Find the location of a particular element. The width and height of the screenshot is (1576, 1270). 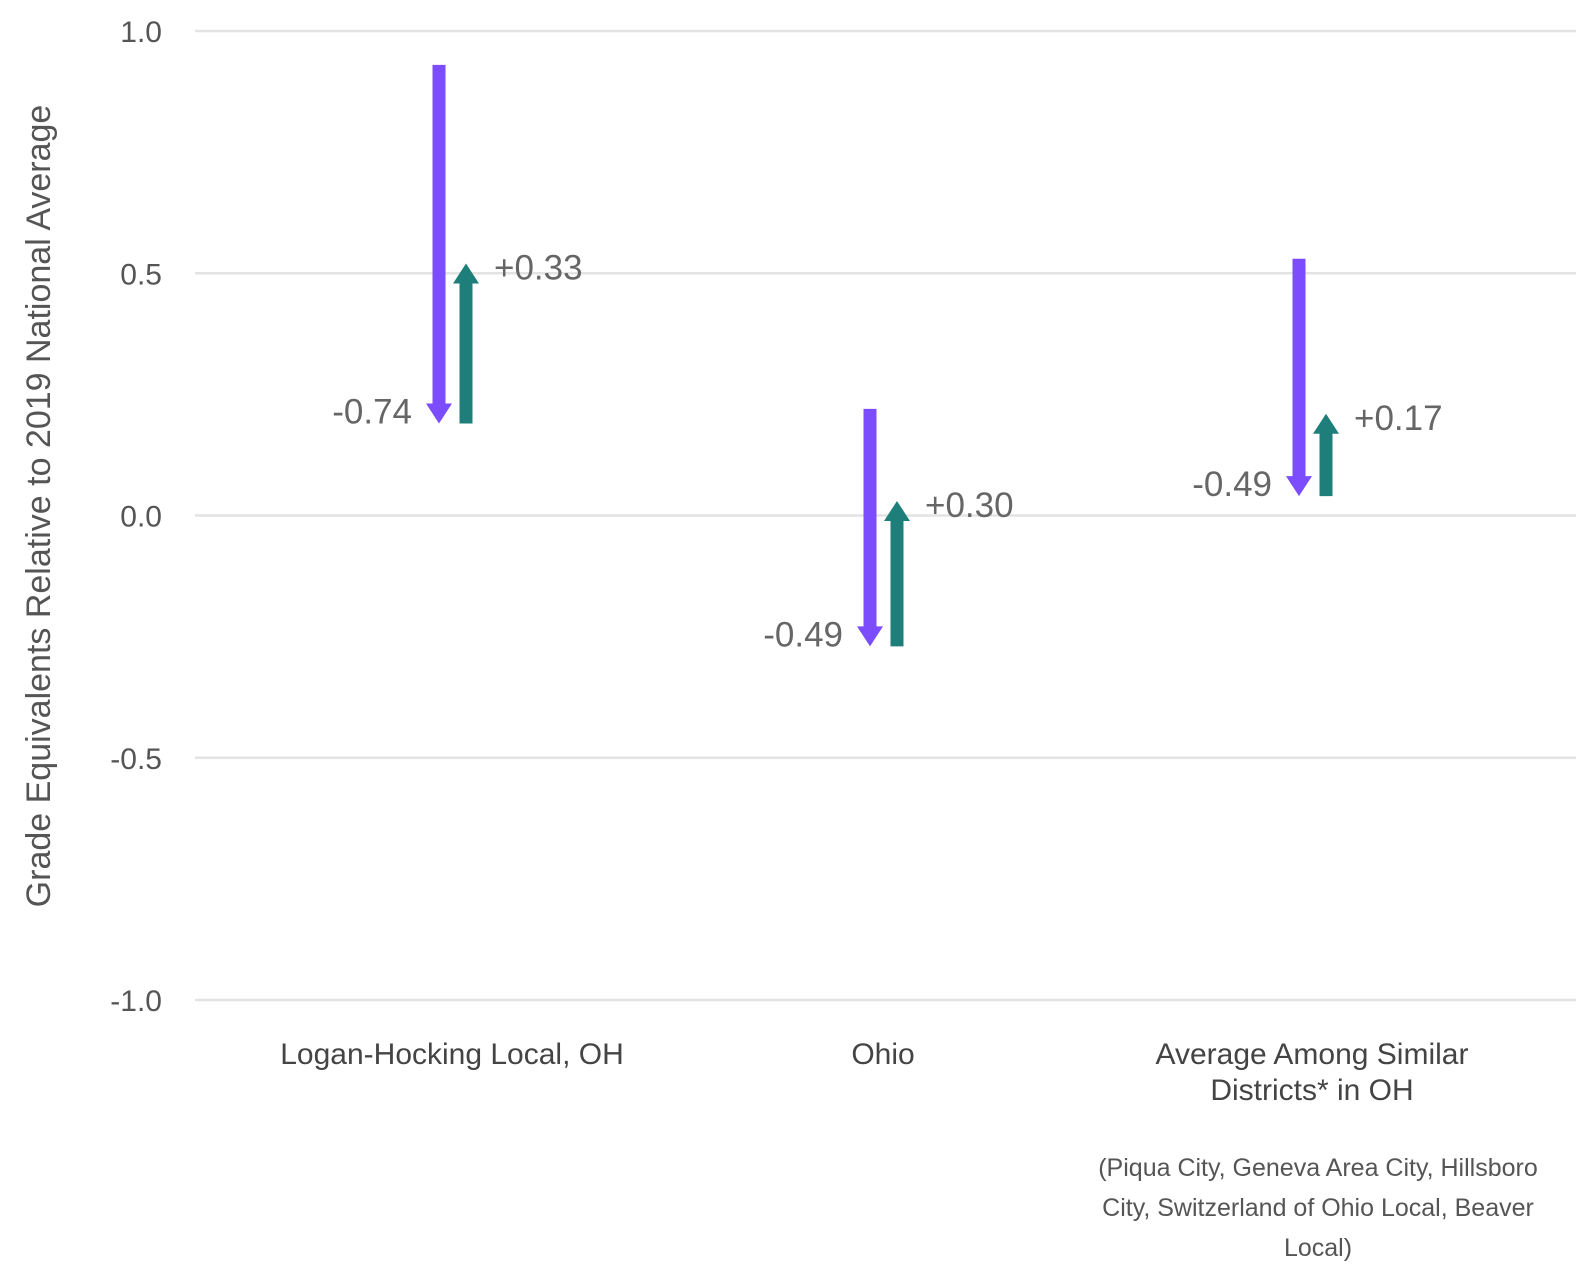

category-note: Local) is located at coordinates (1318, 1248).